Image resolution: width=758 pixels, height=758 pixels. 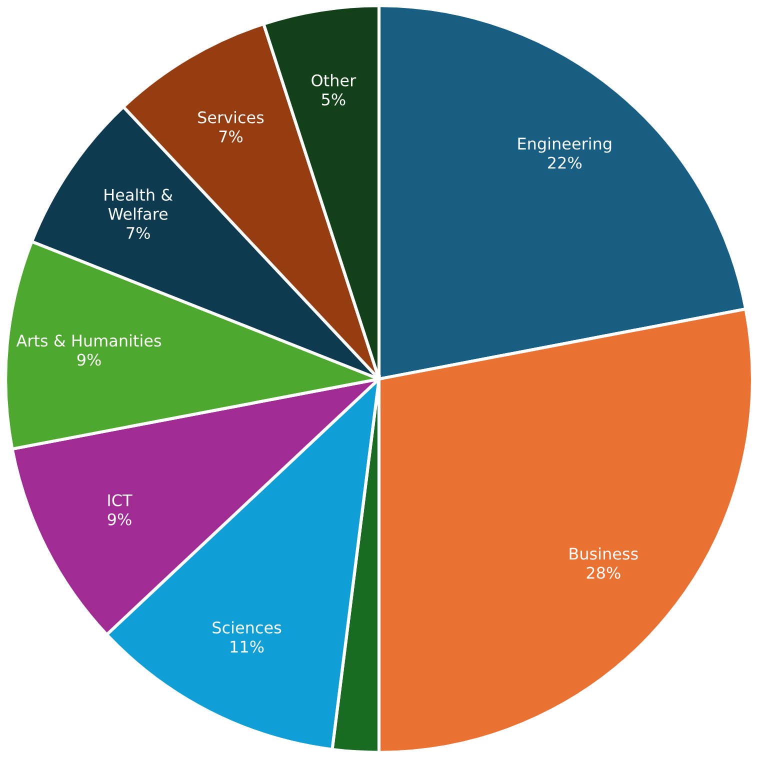 What do you see at coordinates (604, 553) in the screenshot?
I see `slice-label: Business` at bounding box center [604, 553].